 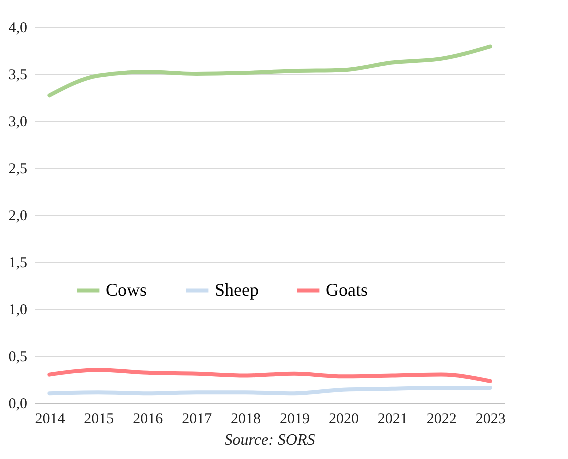 I want to click on x-tick-label: 2023, so click(x=491, y=420).